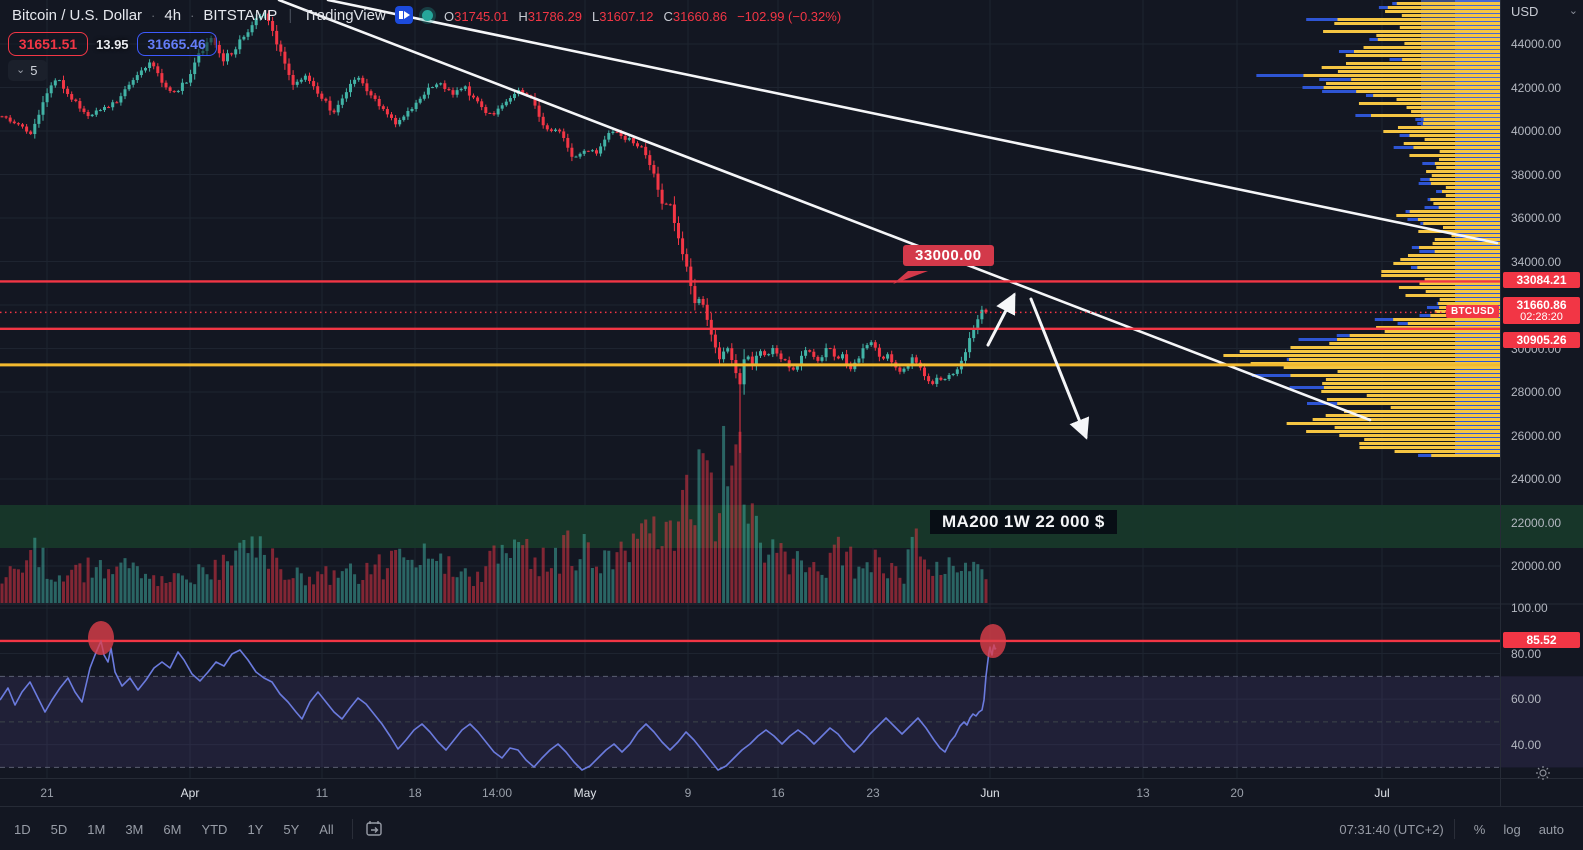  Describe the element at coordinates (1512, 829) in the screenshot. I see `log-scale-button: log` at that location.